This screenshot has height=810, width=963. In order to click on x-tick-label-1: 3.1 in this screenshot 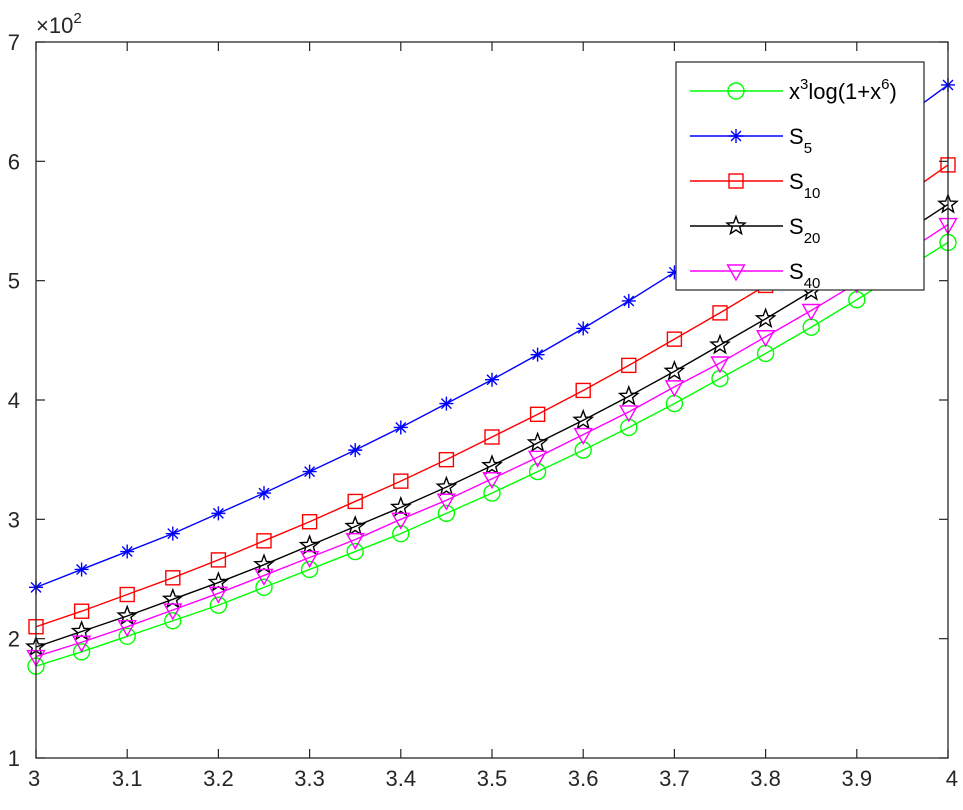, I will do `click(127, 778)`.